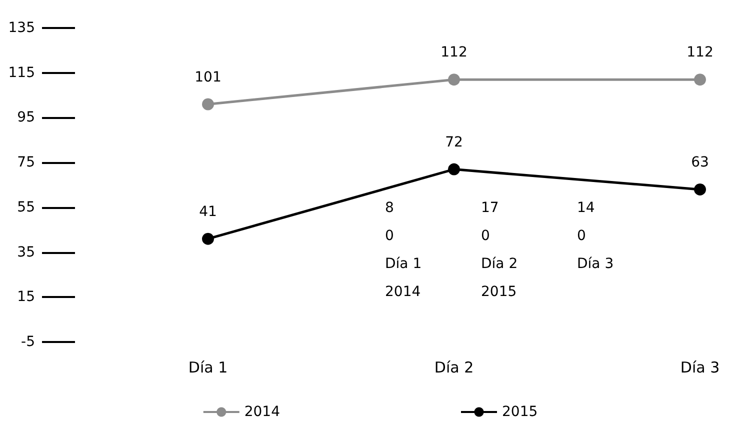 This screenshot has height=428, width=740. I want to click on legend-label: 2014, so click(262, 412).